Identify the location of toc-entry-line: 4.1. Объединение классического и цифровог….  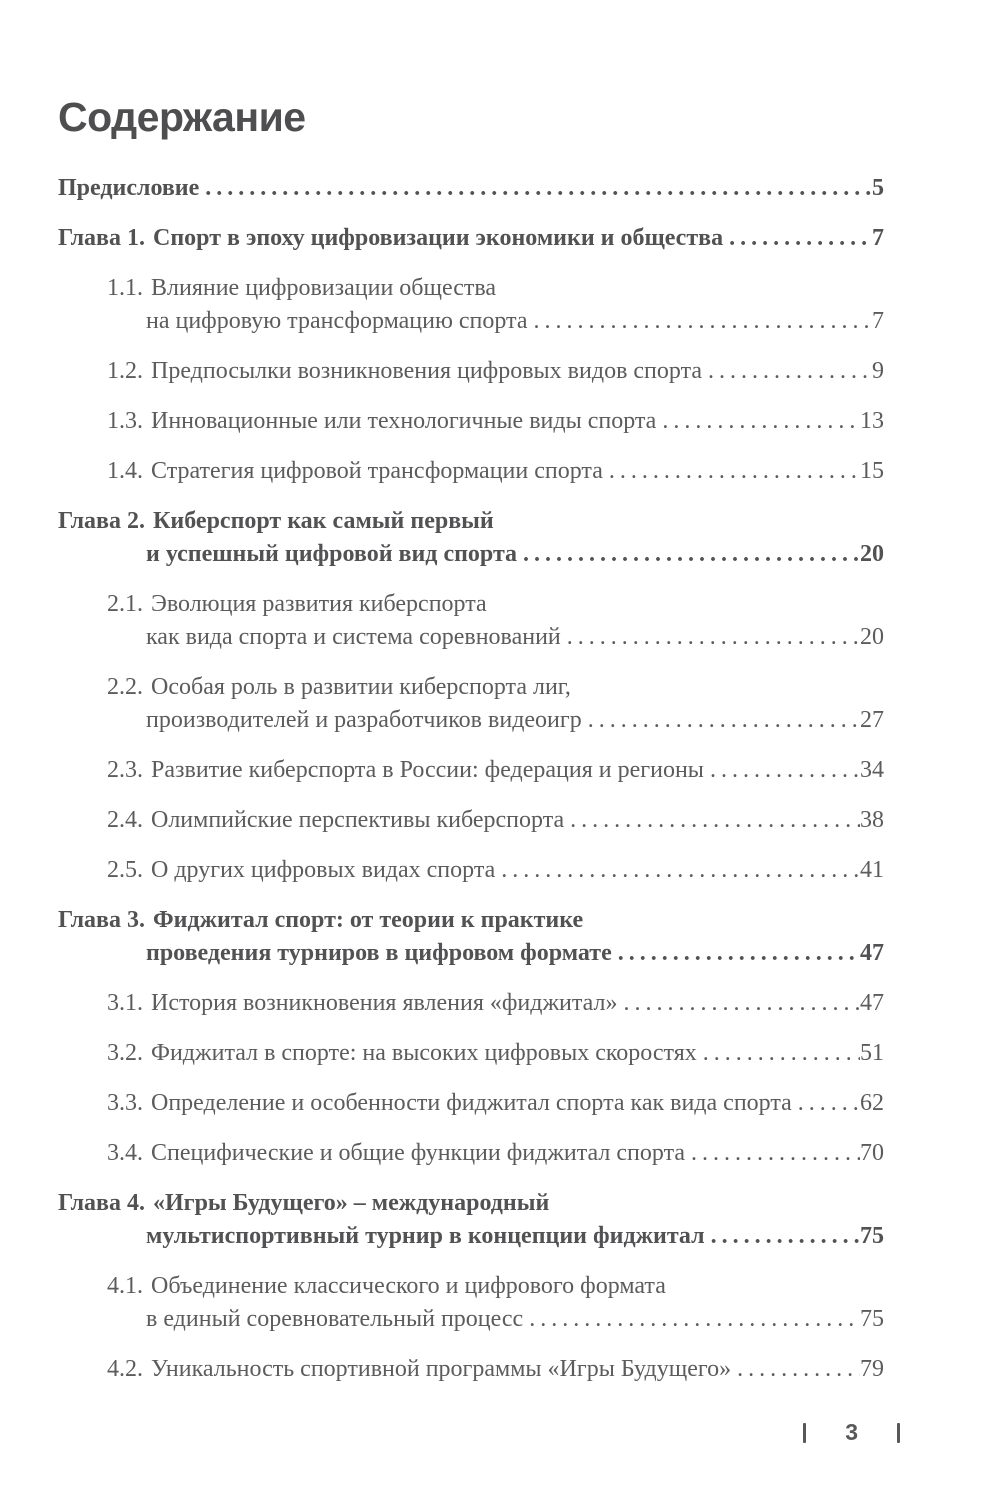
(471, 1286).